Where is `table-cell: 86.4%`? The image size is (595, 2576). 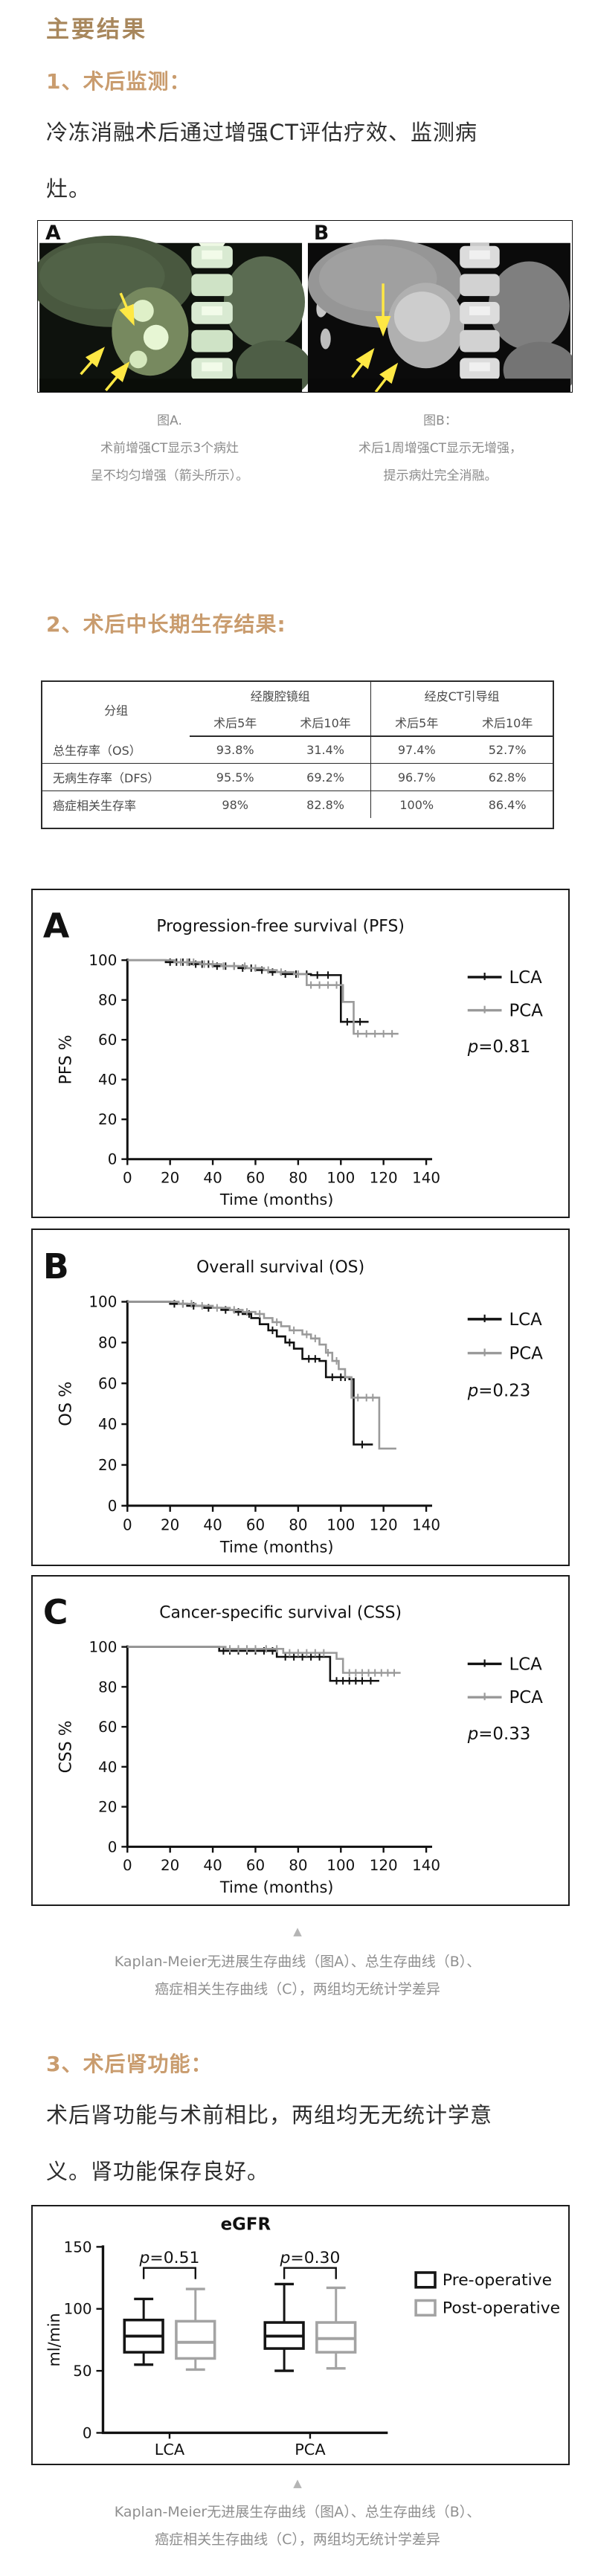 table-cell: 86.4% is located at coordinates (508, 804).